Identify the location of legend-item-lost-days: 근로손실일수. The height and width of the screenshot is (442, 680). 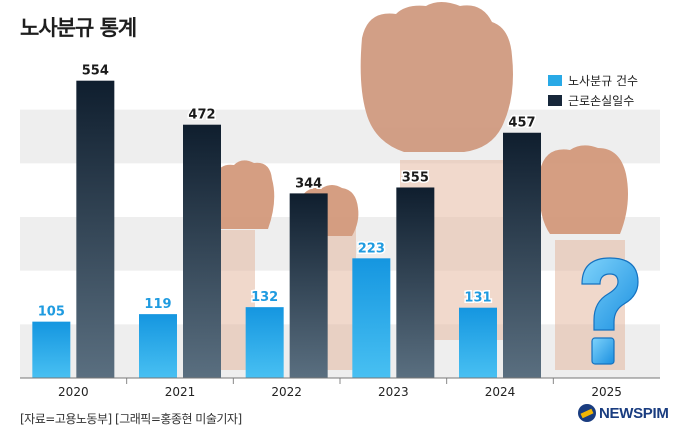
(593, 100).